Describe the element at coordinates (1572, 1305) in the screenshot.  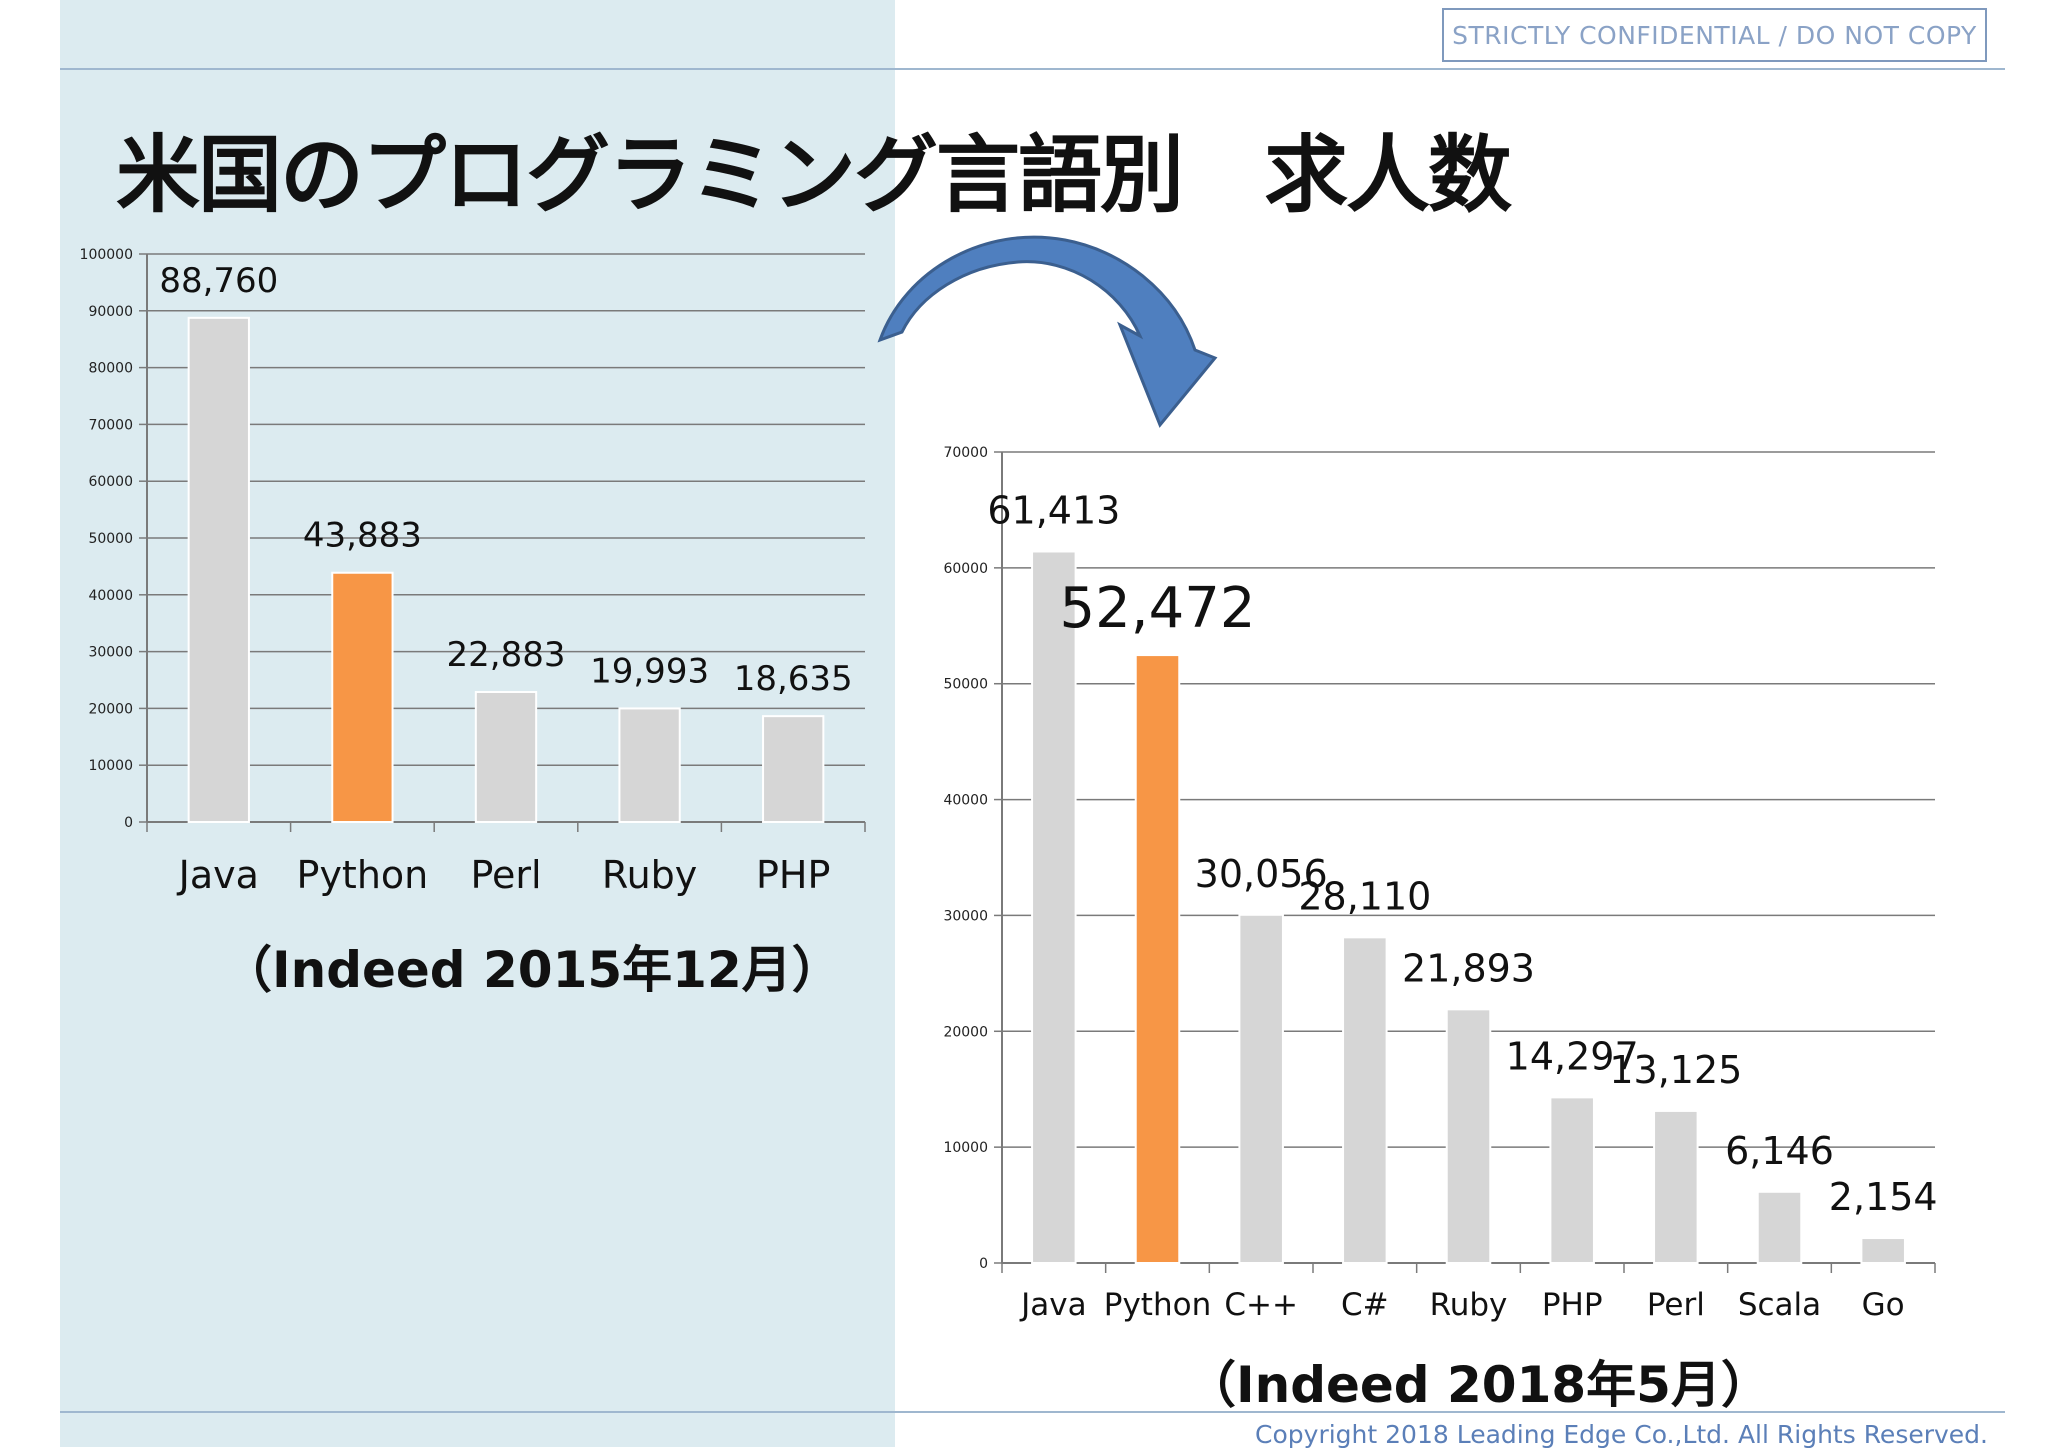
I see `x-tick-label: PHP` at that location.